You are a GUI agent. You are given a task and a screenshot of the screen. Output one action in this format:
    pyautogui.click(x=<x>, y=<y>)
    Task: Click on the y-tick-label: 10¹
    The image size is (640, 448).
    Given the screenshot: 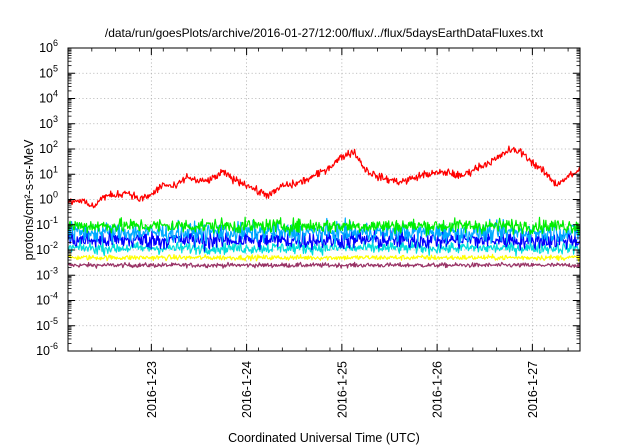 What is the action you would take?
    pyautogui.click(x=48, y=172)
    